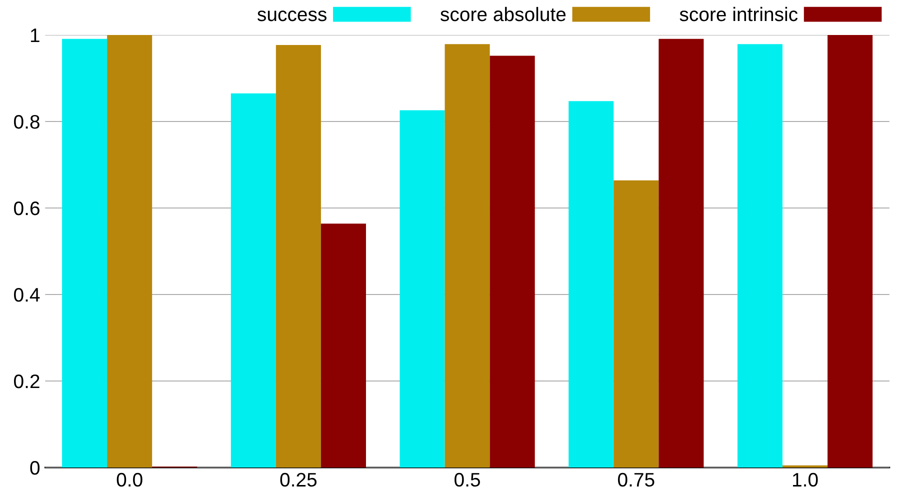 The image size is (903, 500). I want to click on legend-label: success, so click(292, 16).